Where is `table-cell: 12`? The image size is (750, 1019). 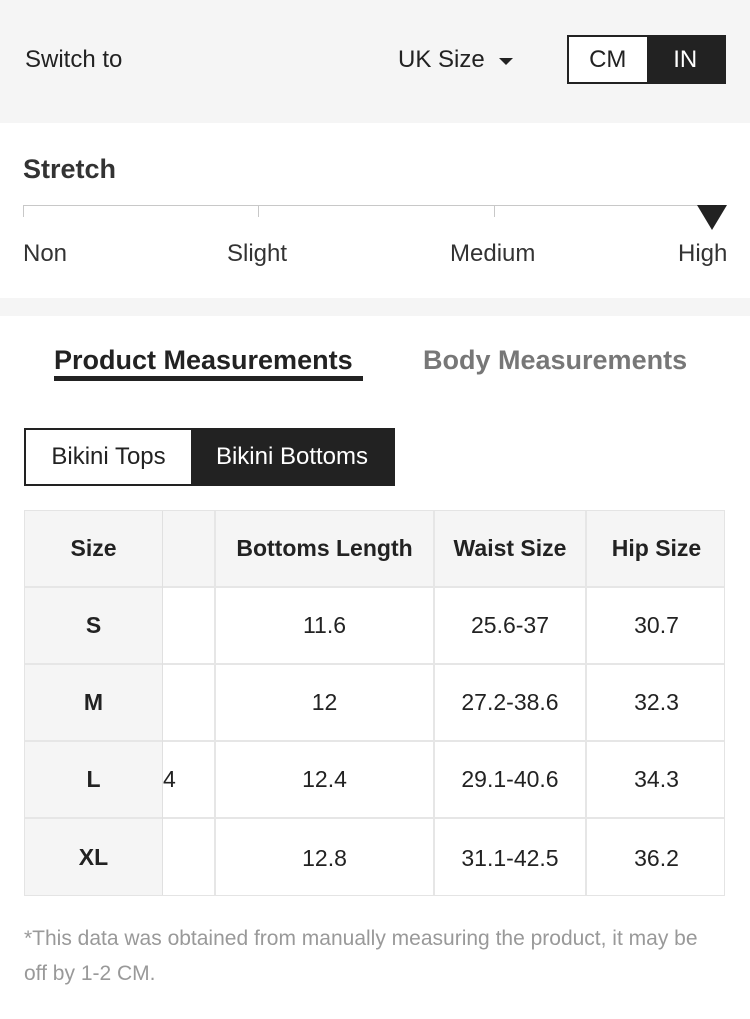 table-cell: 12 is located at coordinates (324, 703).